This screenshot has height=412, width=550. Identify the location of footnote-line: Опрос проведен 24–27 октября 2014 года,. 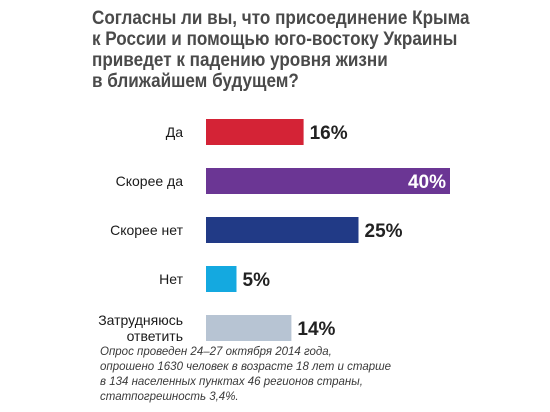
(216, 352).